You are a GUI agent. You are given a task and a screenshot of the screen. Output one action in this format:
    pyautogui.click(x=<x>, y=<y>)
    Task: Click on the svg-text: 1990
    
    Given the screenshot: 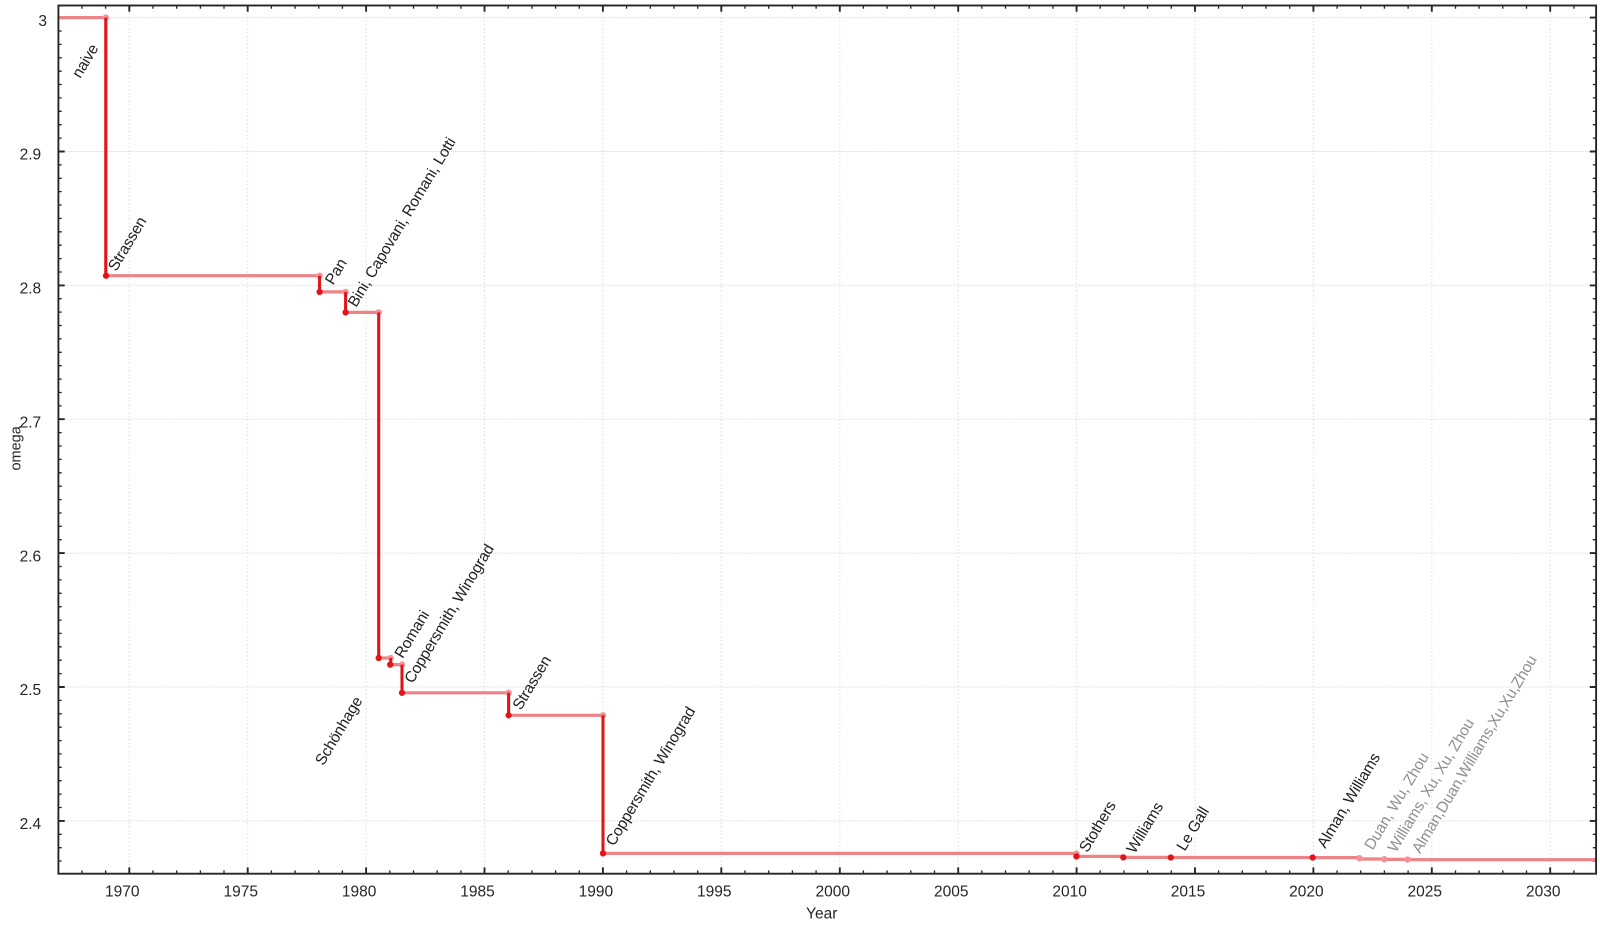 What is the action you would take?
    pyautogui.click(x=596, y=891)
    